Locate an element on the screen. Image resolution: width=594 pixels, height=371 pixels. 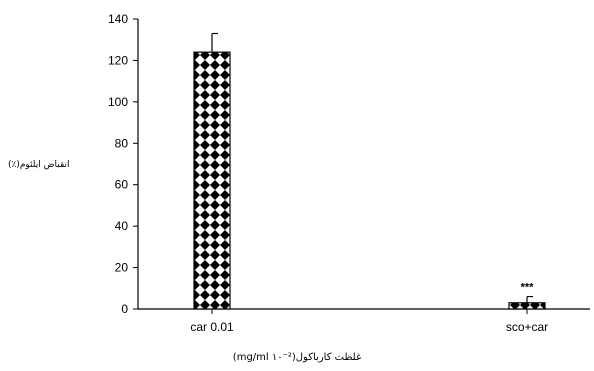
x-axis-ticks: car 0.01 sco+car is located at coordinates (369, 321).